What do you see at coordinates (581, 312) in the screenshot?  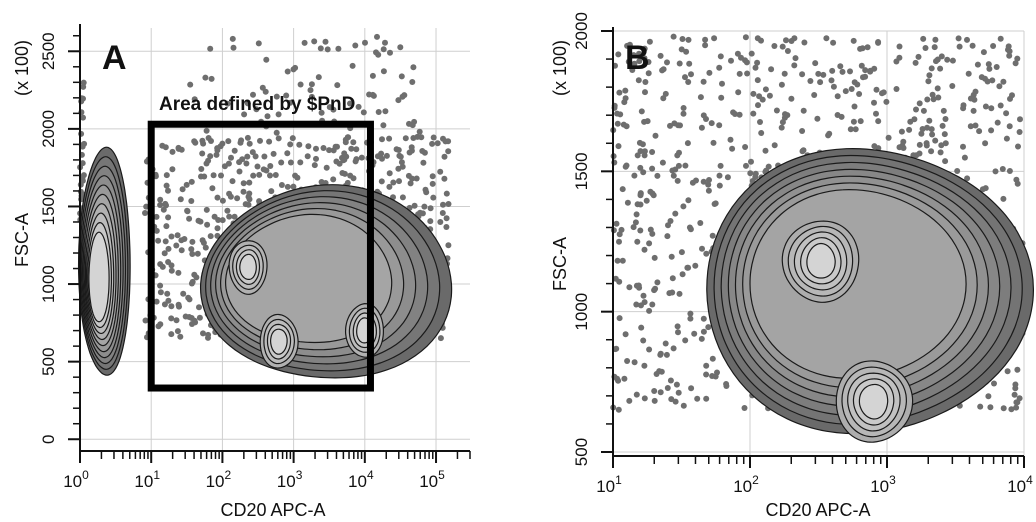 I see `panel-b-y-tick-label: 1000` at bounding box center [581, 312].